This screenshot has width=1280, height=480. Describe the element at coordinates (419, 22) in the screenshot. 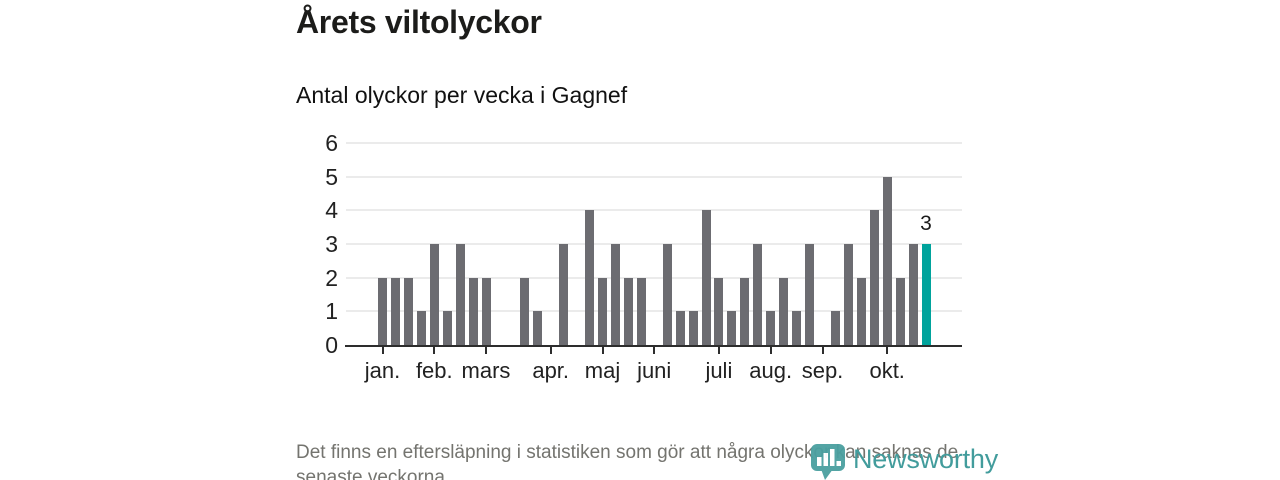

I see `page-title: Årets viltolyckor` at that location.